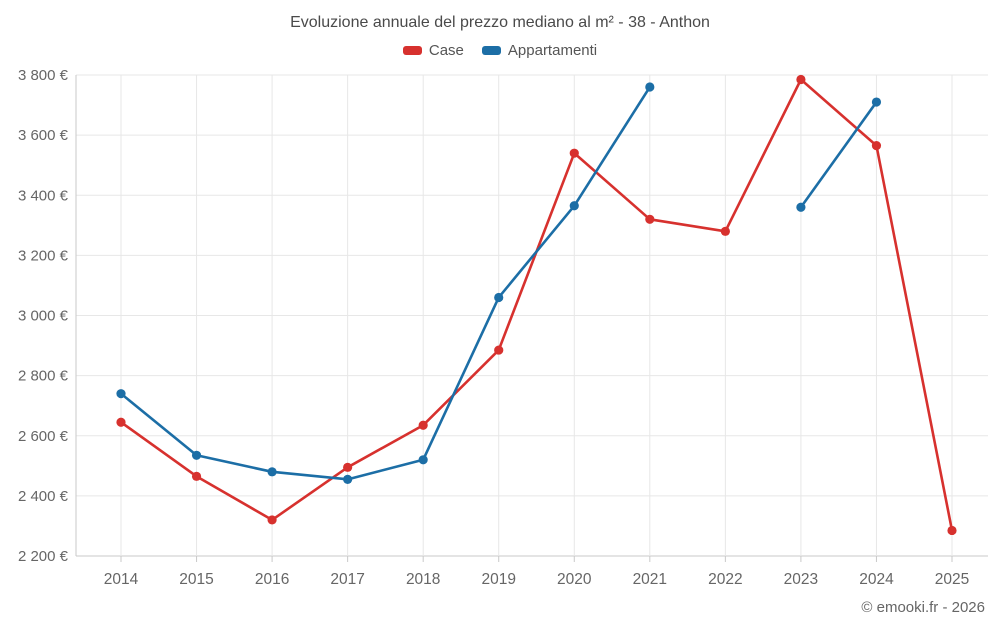 Image resolution: width=1000 pixels, height=625 pixels. Describe the element at coordinates (952, 530) in the screenshot. I see `data-point-case-2025` at that location.